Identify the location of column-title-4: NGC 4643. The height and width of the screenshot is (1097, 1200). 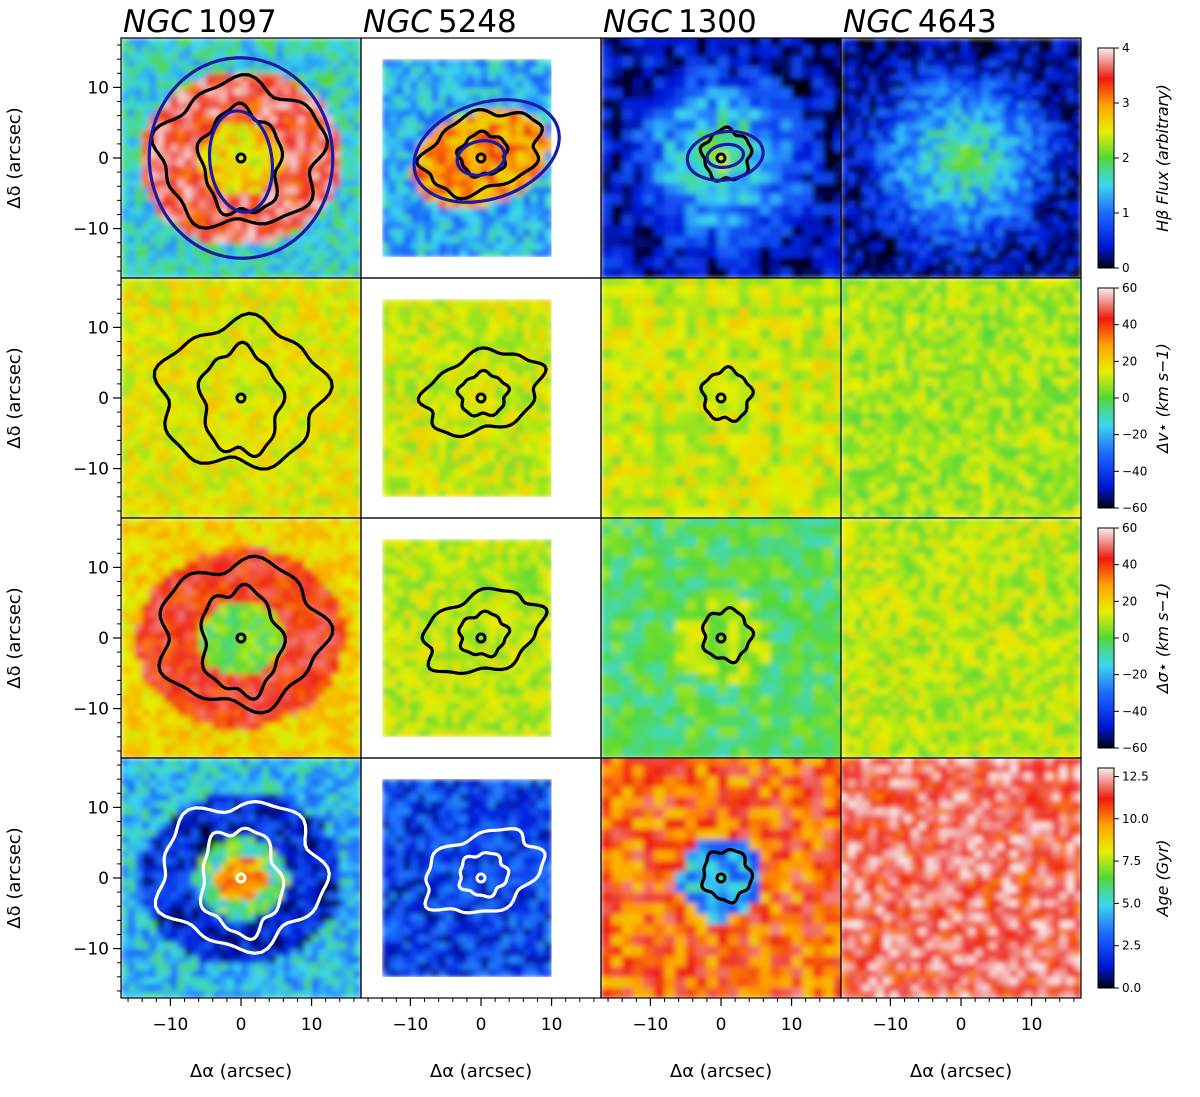
(920, 22).